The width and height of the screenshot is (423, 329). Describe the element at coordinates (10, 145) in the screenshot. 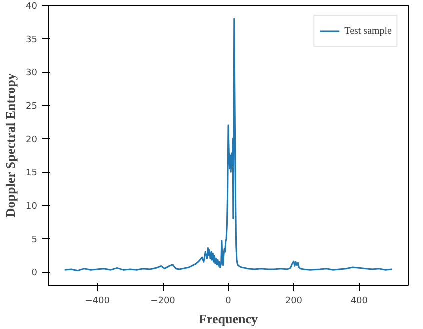

I see `y-axis-title: Doppler Spectral Entropy` at that location.